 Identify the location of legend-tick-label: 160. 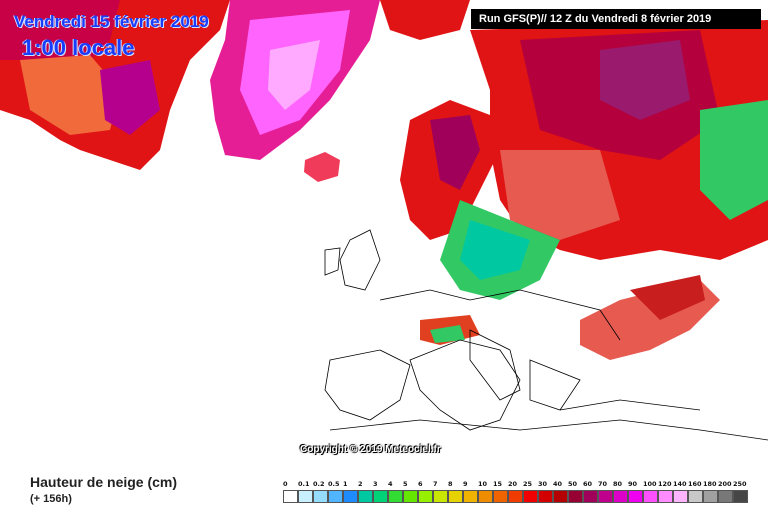
(695, 484).